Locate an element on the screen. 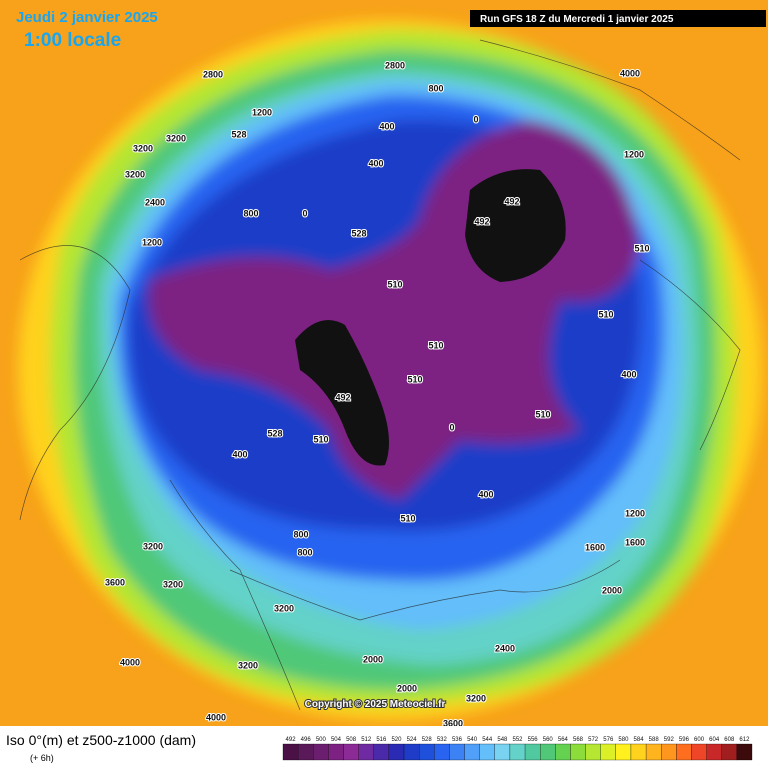  legend-label: 572 is located at coordinates (593, 740).